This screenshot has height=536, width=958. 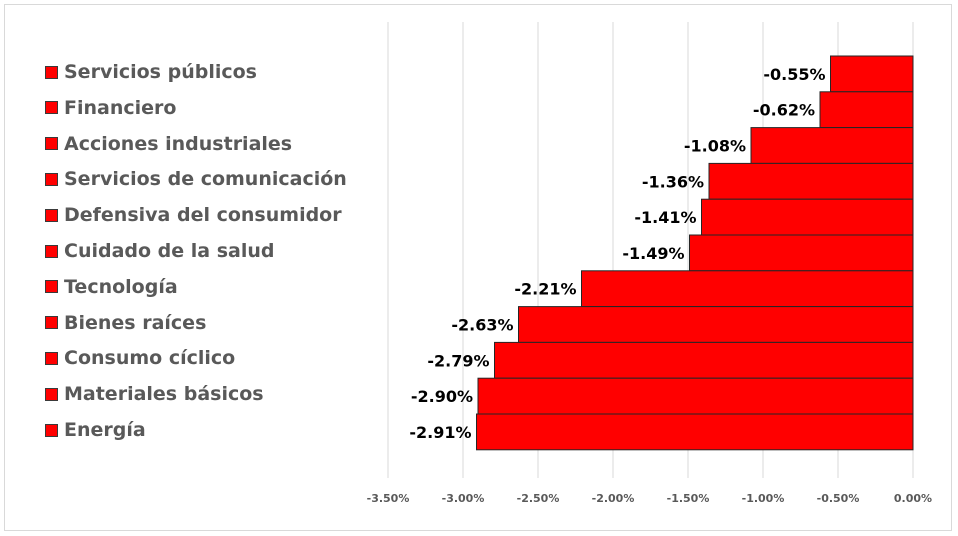 I want to click on legend-item: Defensiva del consumidor, so click(x=193, y=215).